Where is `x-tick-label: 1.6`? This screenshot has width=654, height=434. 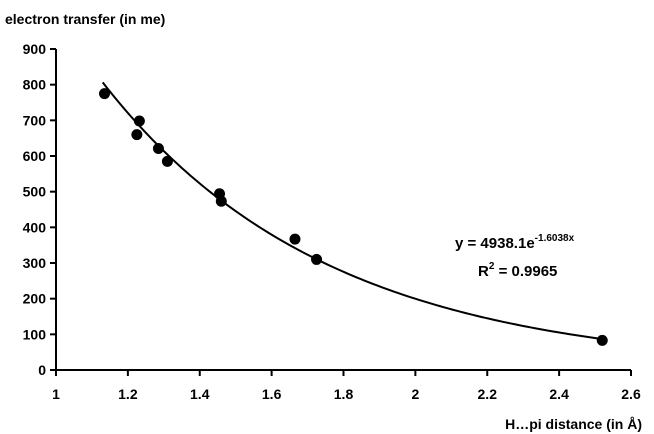 x-tick-label: 1.6 is located at coordinates (272, 394).